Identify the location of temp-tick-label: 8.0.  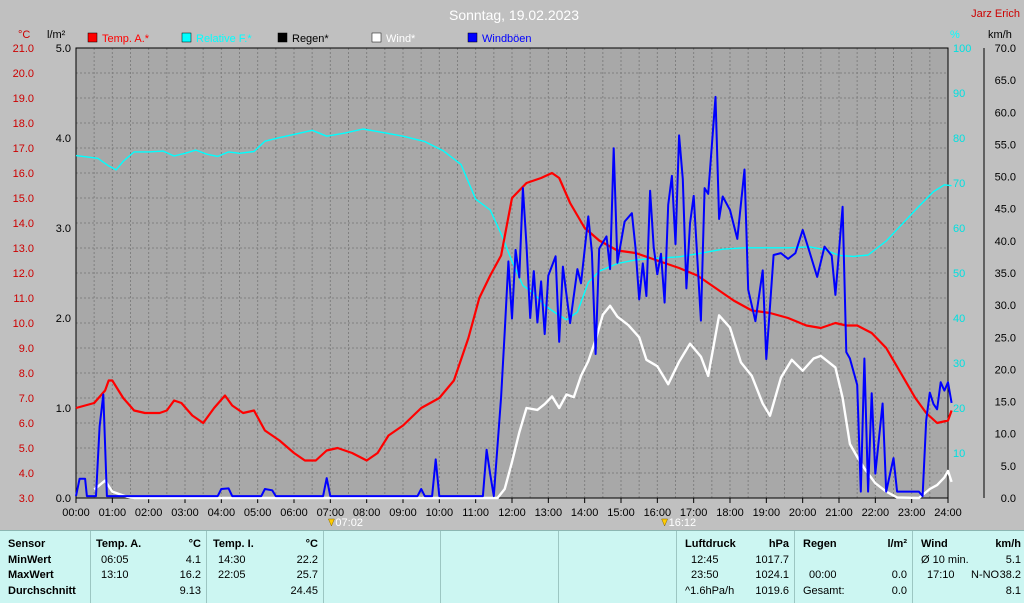
(26, 374).